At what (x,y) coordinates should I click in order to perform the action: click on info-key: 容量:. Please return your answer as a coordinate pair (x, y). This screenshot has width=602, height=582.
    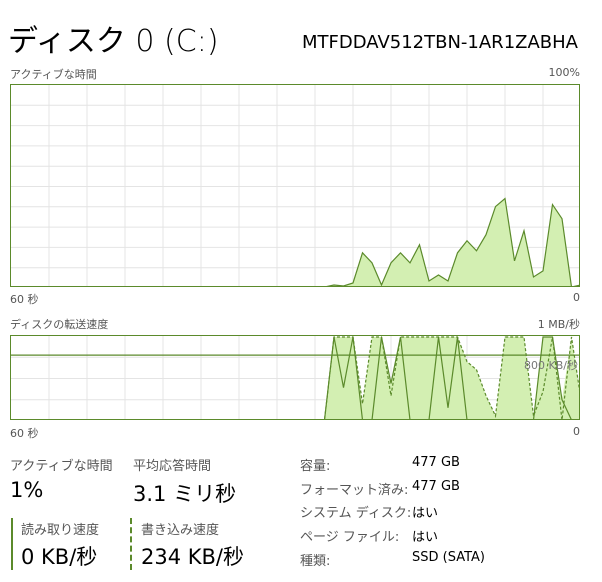
    Looking at the image, I should click on (315, 466).